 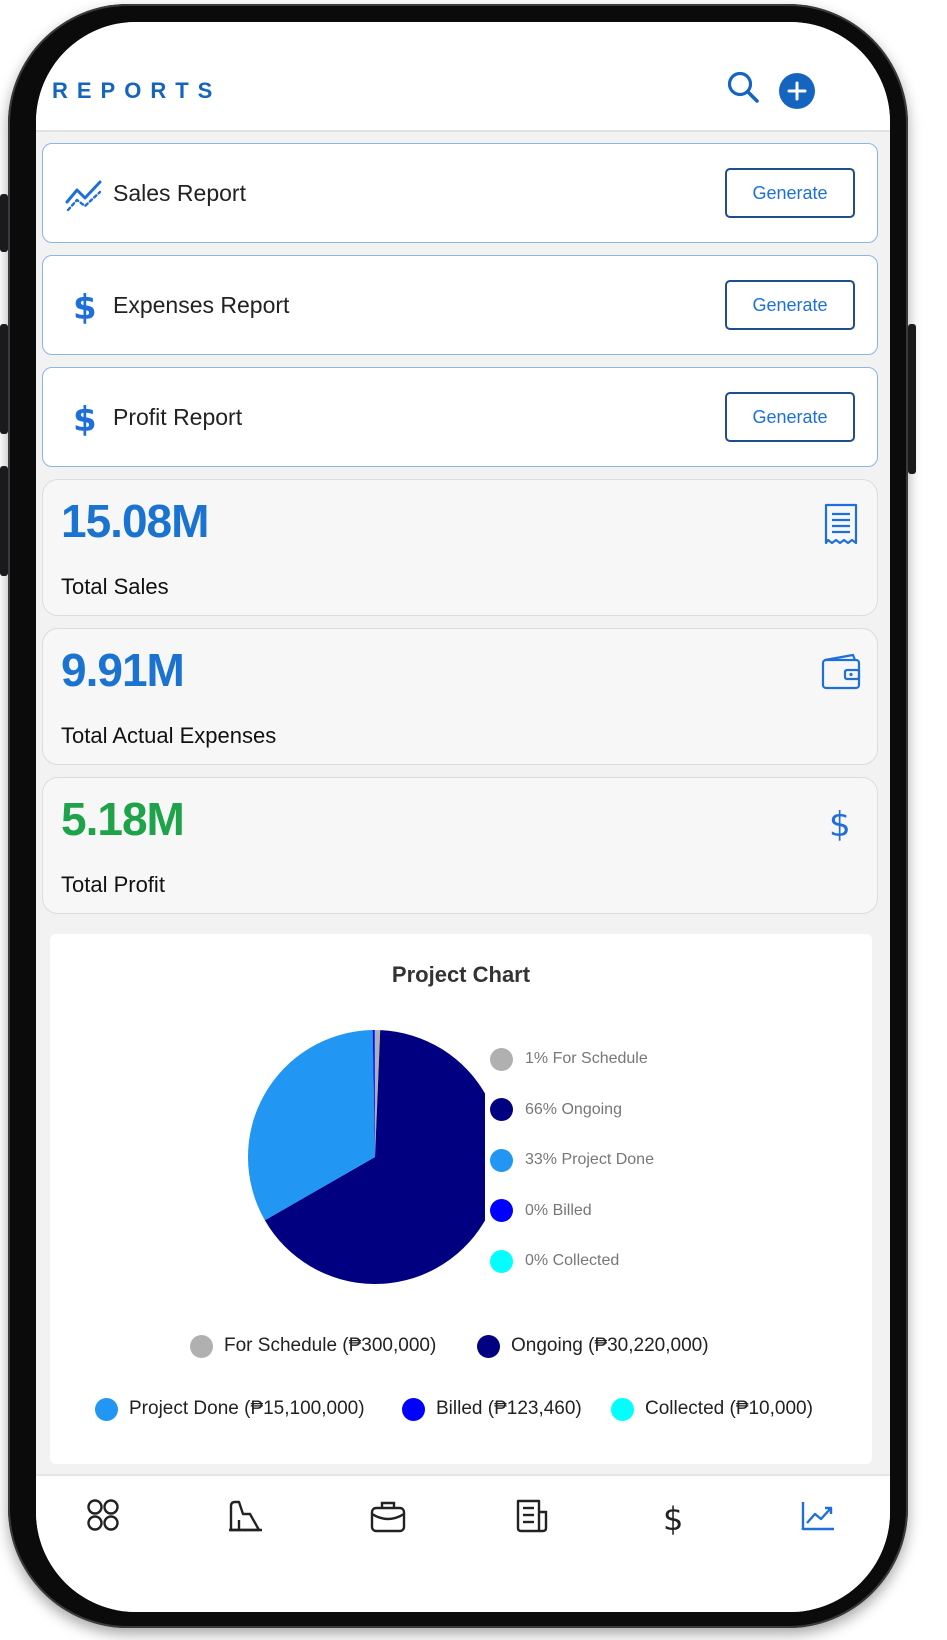 I want to click on chart-title: Project Chart, so click(x=461, y=974).